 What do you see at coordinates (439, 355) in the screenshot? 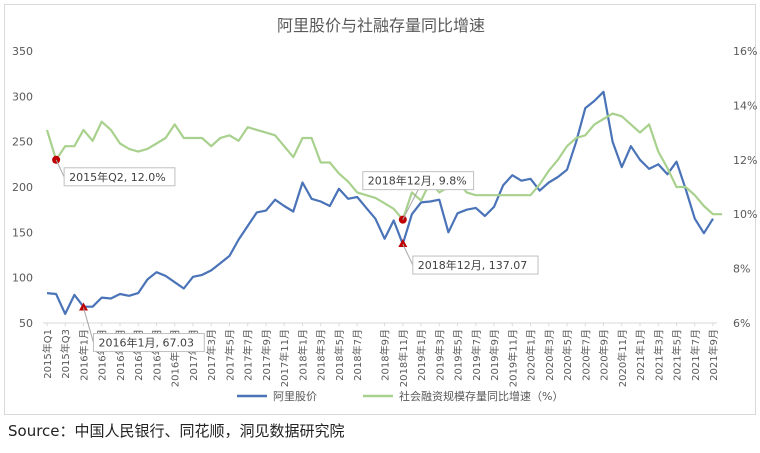
I see `x-tick-label: 2019年3月` at bounding box center [439, 355].